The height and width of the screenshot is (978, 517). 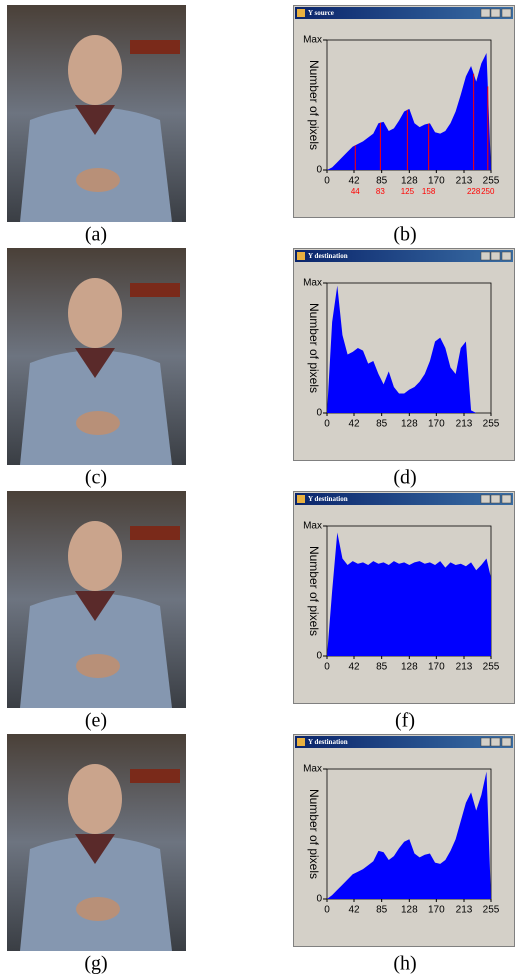 What do you see at coordinates (321, 13) in the screenshot?
I see `window-title: Y source` at bounding box center [321, 13].